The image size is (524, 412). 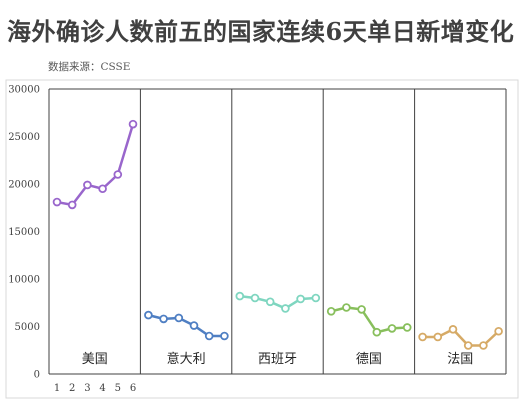 I want to click on x-tick-label: 5, so click(x=118, y=388).